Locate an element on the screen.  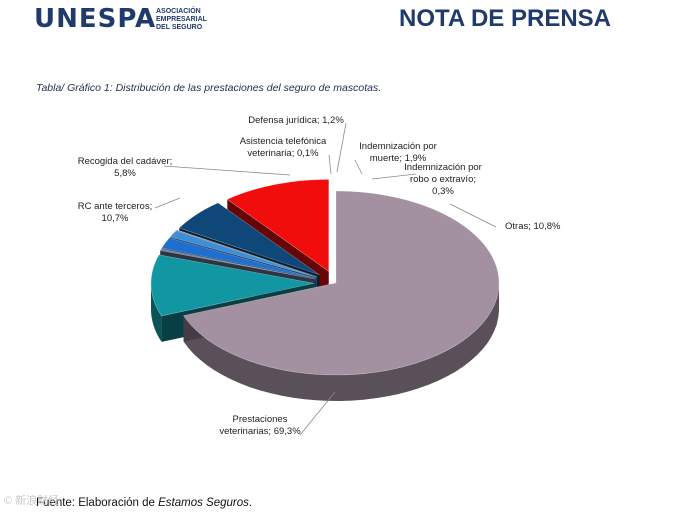
slice-label-line: Defensa jurídica; 1,2% is located at coordinates (296, 120).